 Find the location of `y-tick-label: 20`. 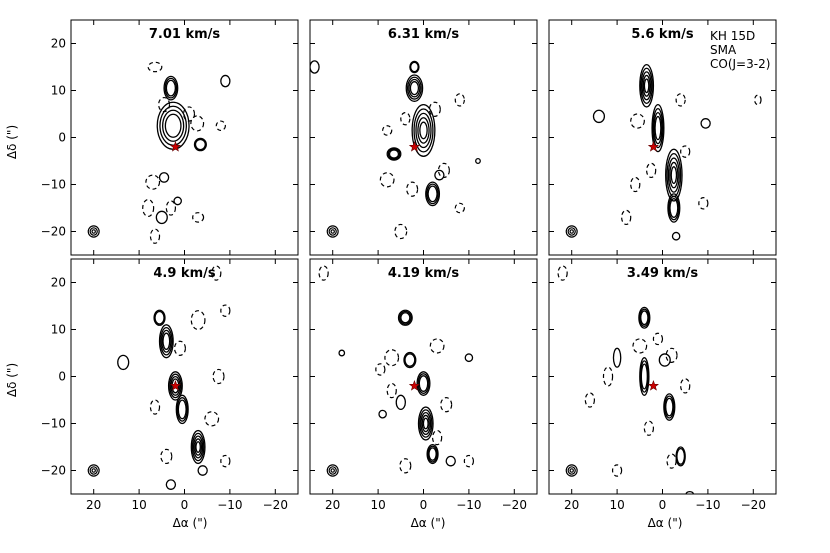

y-tick-label: 20 is located at coordinates (58, 44).